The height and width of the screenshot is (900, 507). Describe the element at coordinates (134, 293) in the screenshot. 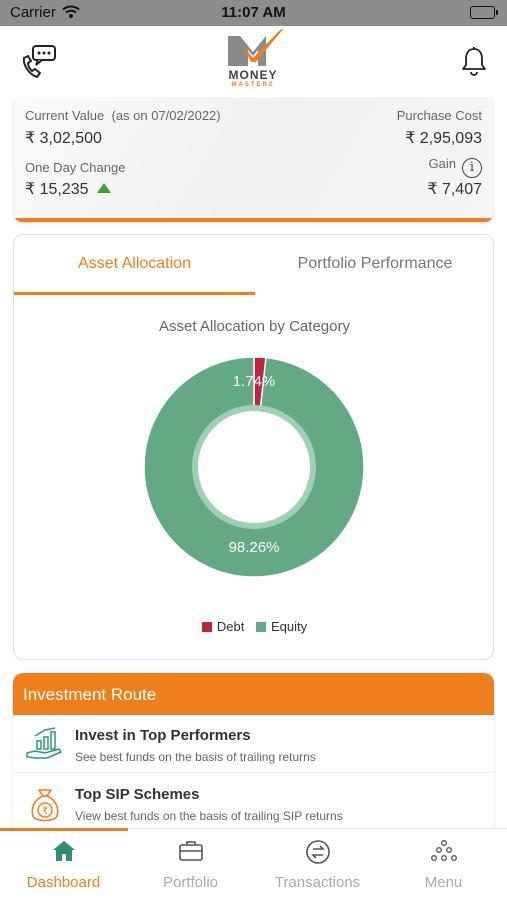

I see `active-tab-indicator` at that location.